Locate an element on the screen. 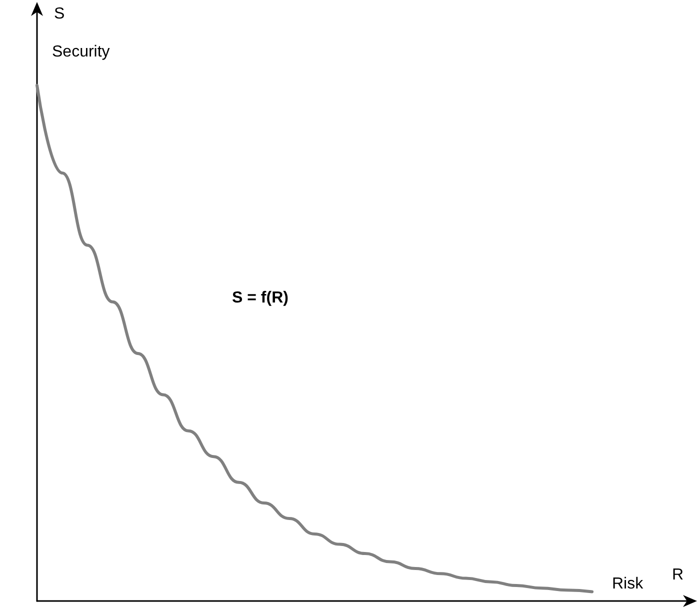 The width and height of the screenshot is (697, 610). text: Security is located at coordinates (81, 52).